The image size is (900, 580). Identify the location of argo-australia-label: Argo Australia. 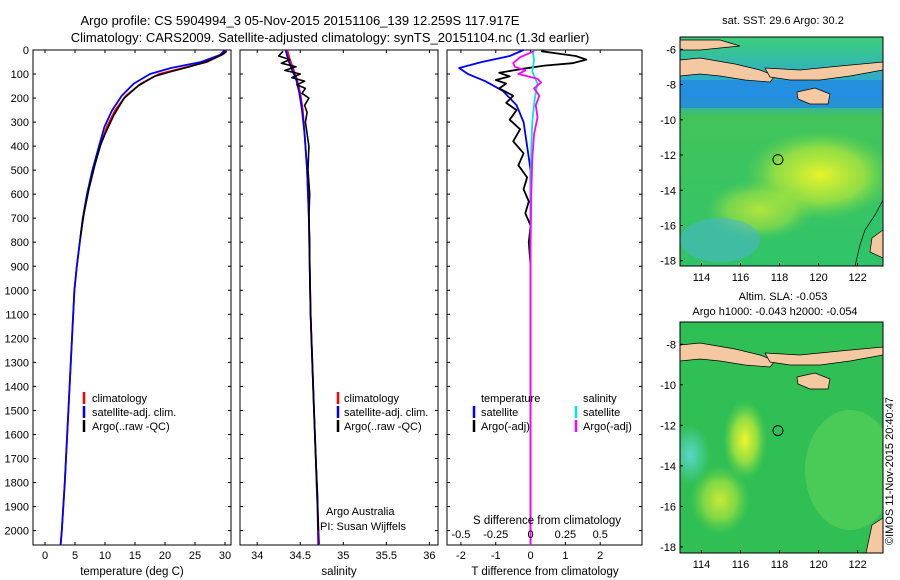
(360, 512).